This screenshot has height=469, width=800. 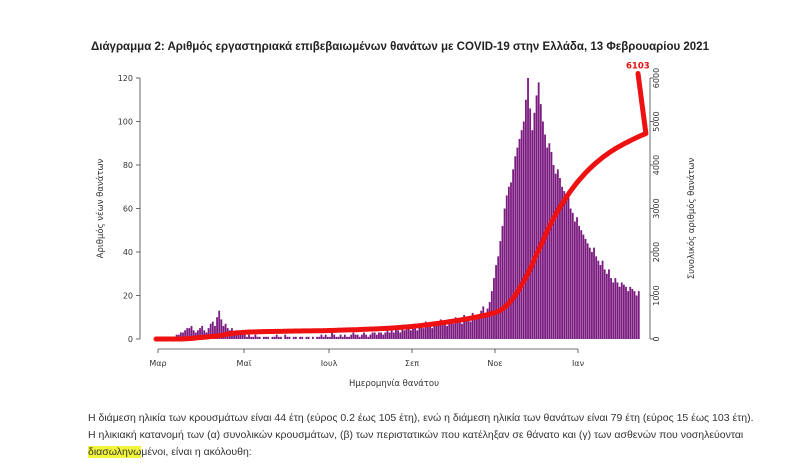 I want to click on x-tick-label: Νοε, so click(x=494, y=363).